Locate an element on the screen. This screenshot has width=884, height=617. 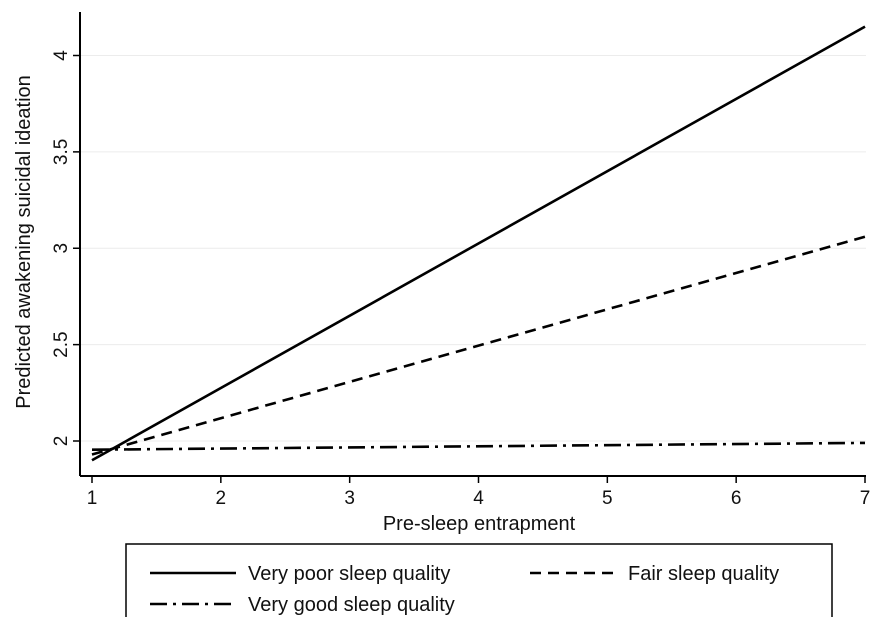
x-tick-label: 5 is located at coordinates (607, 498).